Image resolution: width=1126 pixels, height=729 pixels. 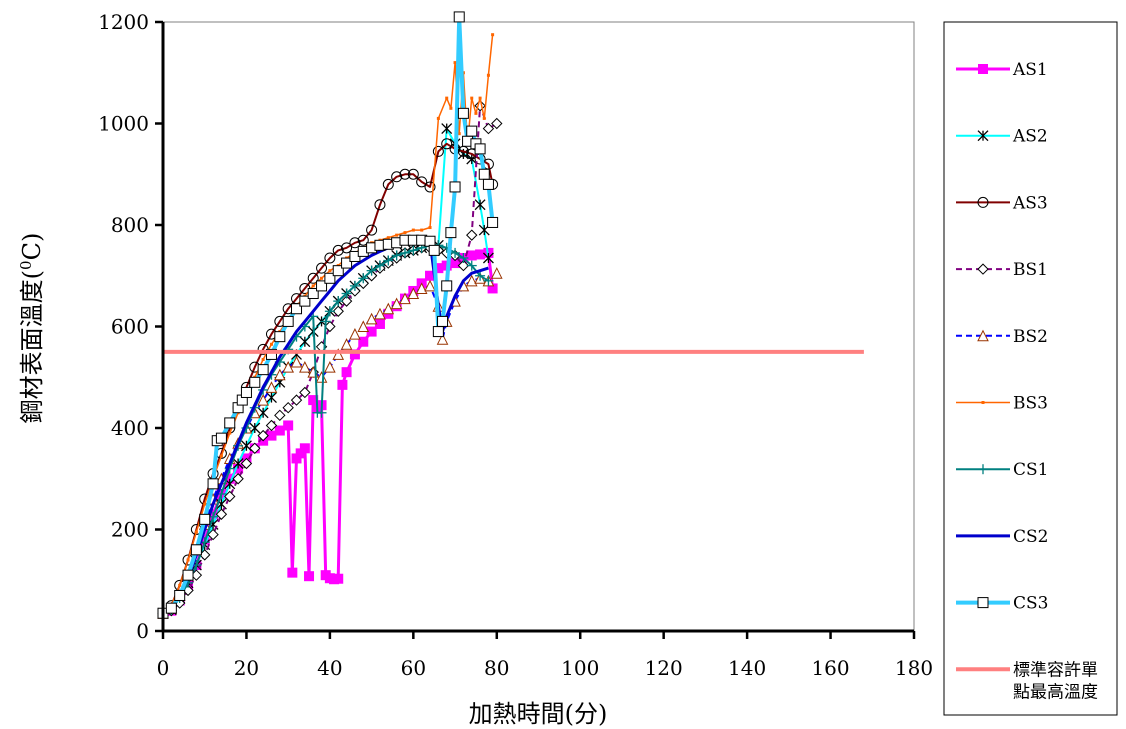 What do you see at coordinates (123, 22) in the screenshot?
I see `y-tick-label: 1200` at bounding box center [123, 22].